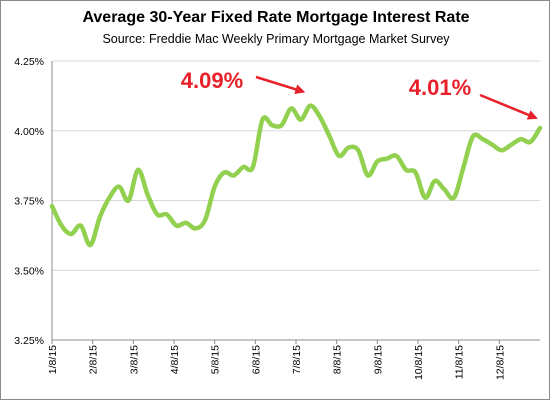 This screenshot has width=550, height=400. What do you see at coordinates (29, 202) in the screenshot?
I see `y-tick-label: 3.75%` at bounding box center [29, 202].